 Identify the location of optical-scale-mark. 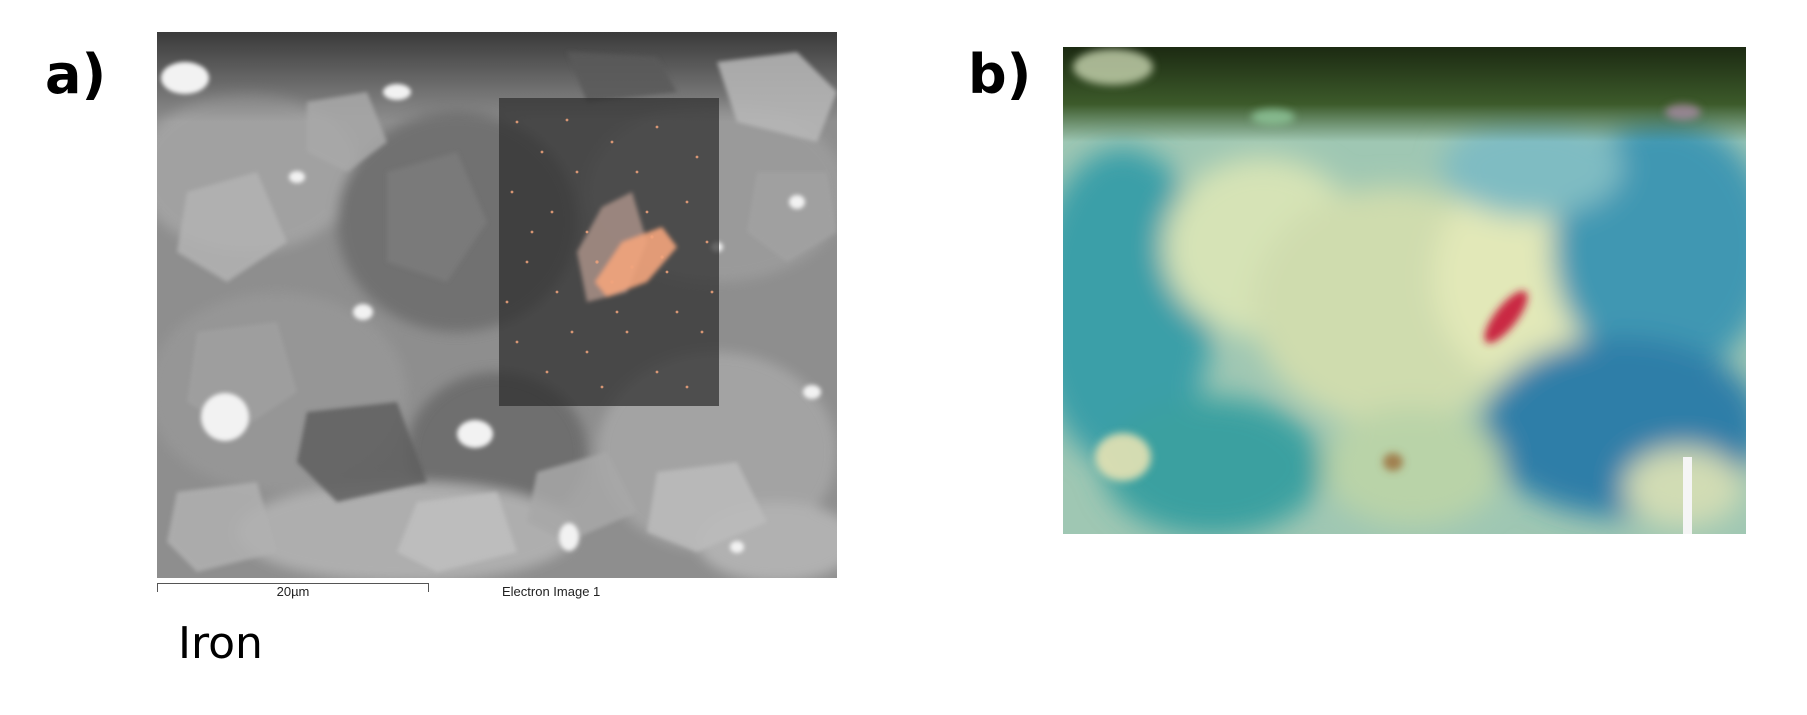
(1687, 495).